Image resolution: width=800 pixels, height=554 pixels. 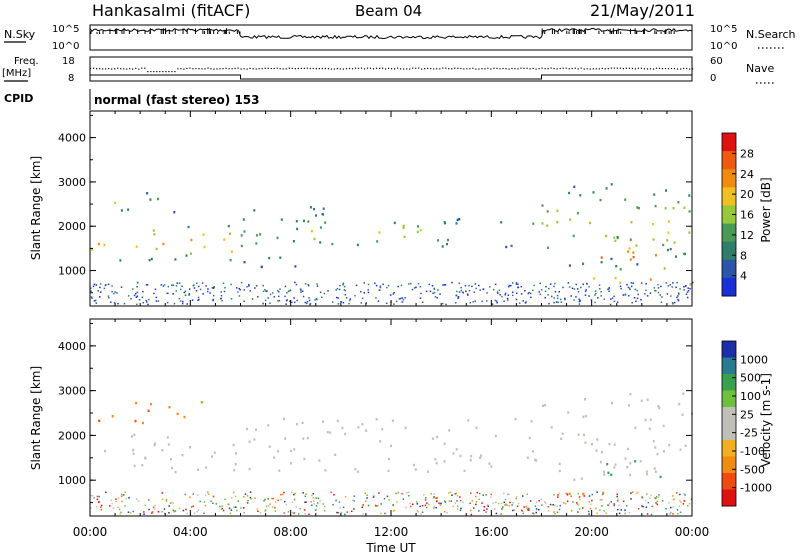 I want to click on velocity-y-tick-label: 2000, so click(x=72, y=435).